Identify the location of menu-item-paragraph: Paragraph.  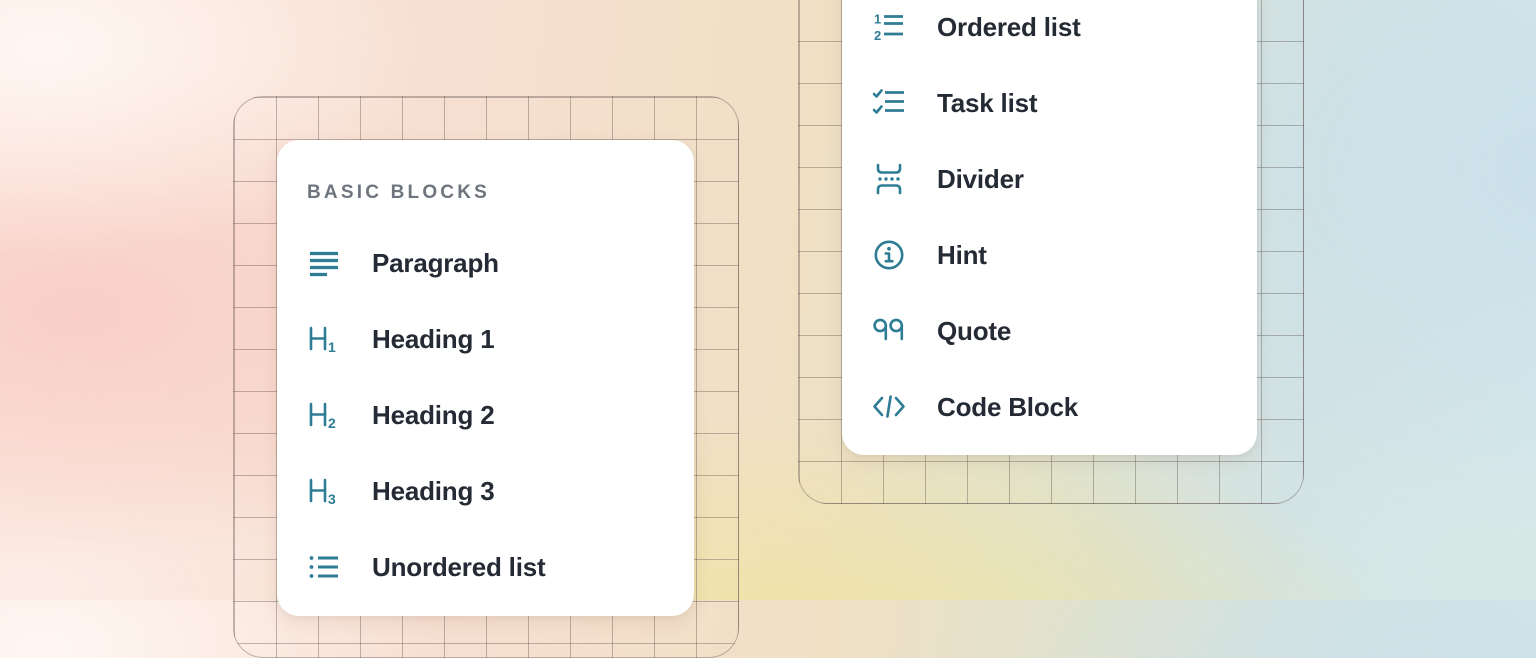
(485, 263).